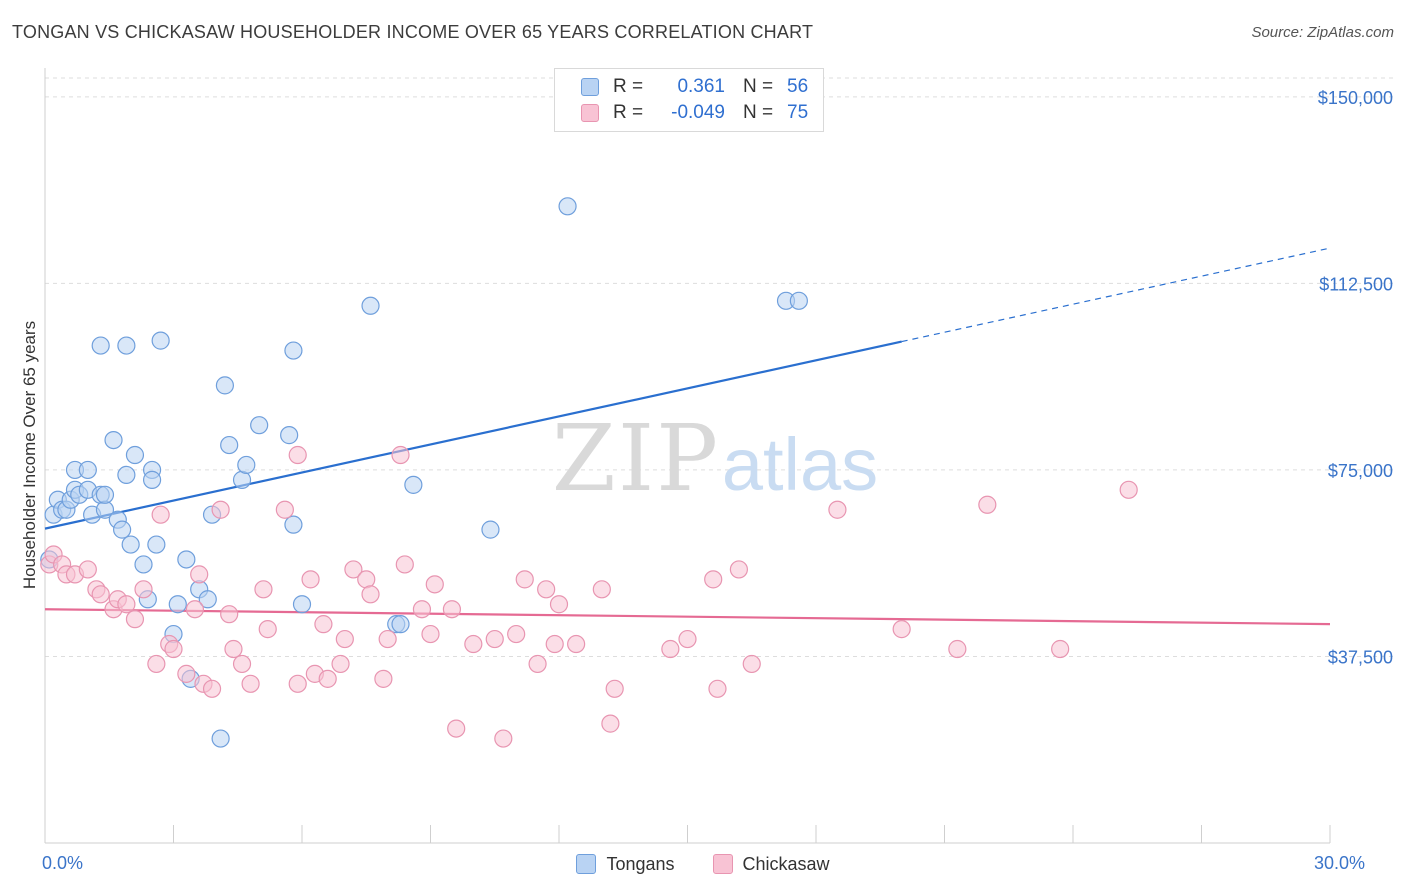  Describe the element at coordinates (473, 435) in the screenshot. I see `tongans-trend-line` at that location.